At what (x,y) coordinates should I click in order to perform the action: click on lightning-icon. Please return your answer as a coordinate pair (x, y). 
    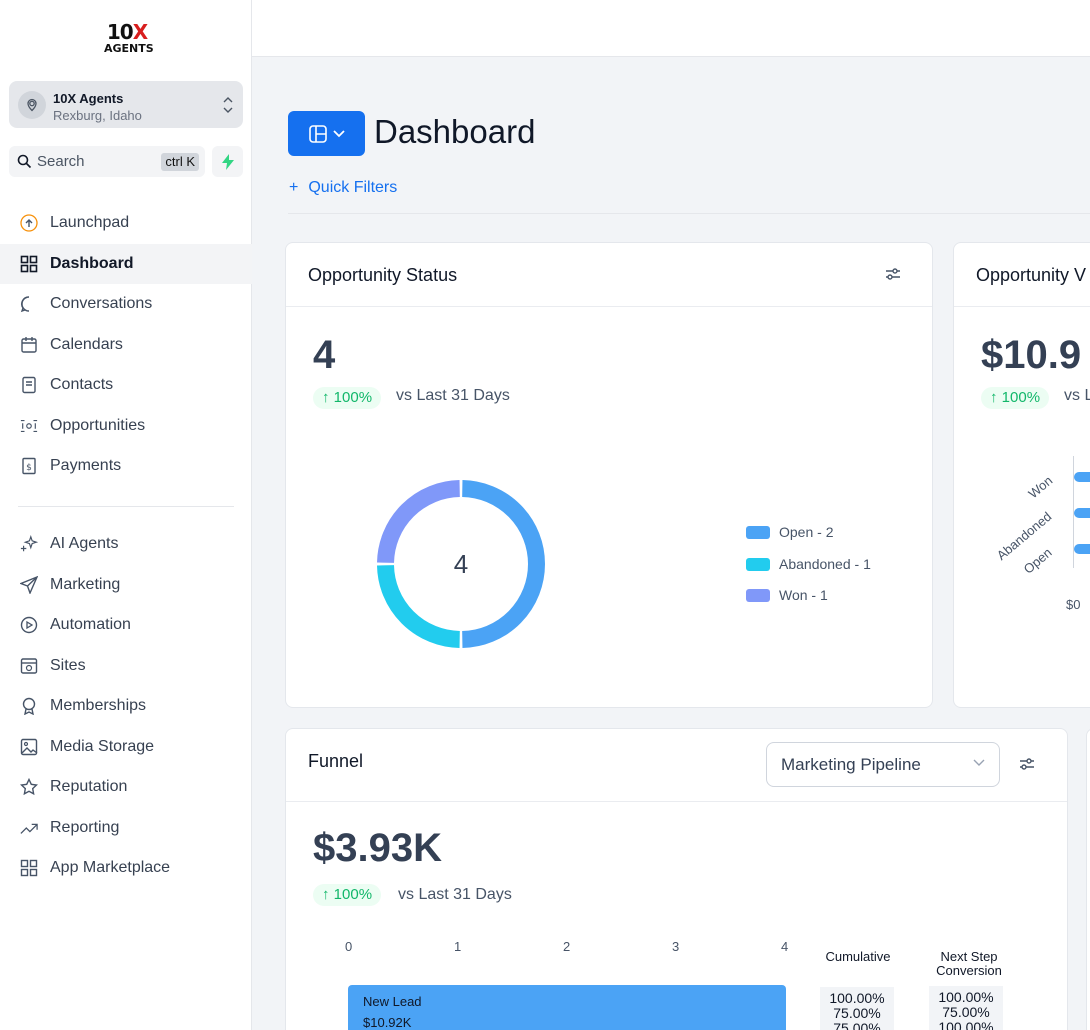
    Looking at the image, I should click on (227, 161).